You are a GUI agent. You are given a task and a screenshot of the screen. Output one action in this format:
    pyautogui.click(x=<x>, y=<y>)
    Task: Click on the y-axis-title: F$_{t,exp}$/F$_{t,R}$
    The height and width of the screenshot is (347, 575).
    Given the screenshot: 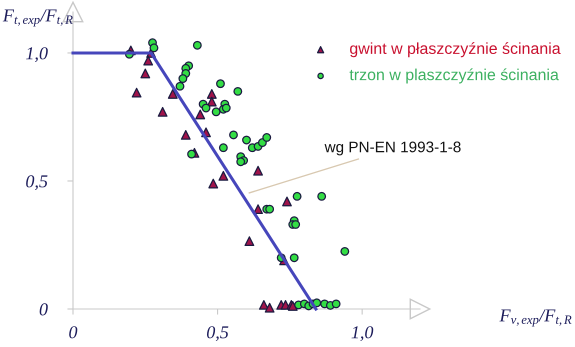 What is the action you would take?
    pyautogui.click(x=37, y=18)
    